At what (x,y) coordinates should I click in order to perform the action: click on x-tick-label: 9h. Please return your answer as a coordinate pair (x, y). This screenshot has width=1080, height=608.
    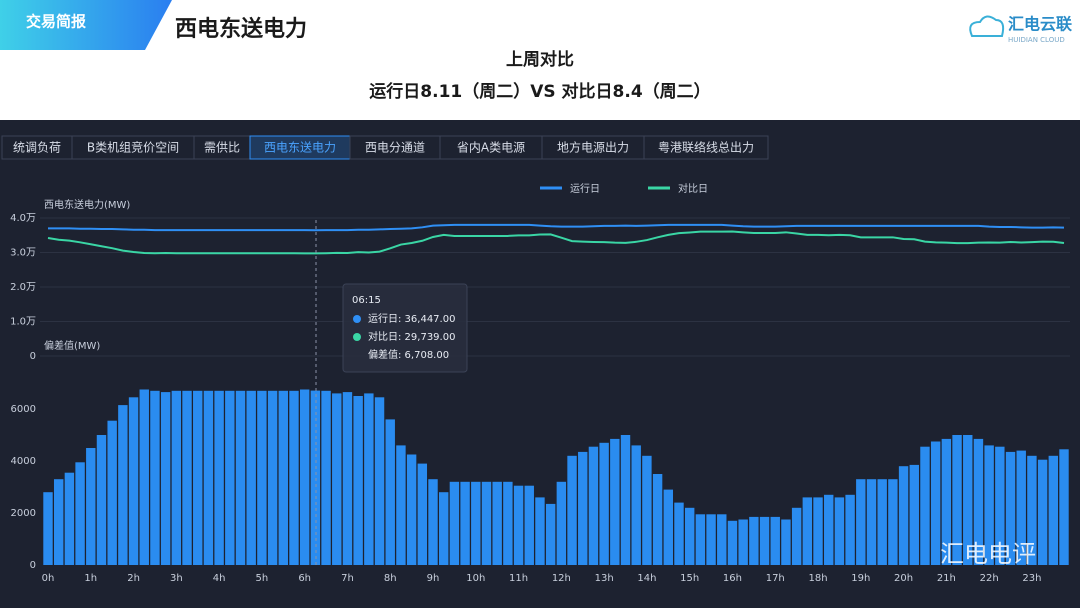
    Looking at the image, I should click on (433, 578).